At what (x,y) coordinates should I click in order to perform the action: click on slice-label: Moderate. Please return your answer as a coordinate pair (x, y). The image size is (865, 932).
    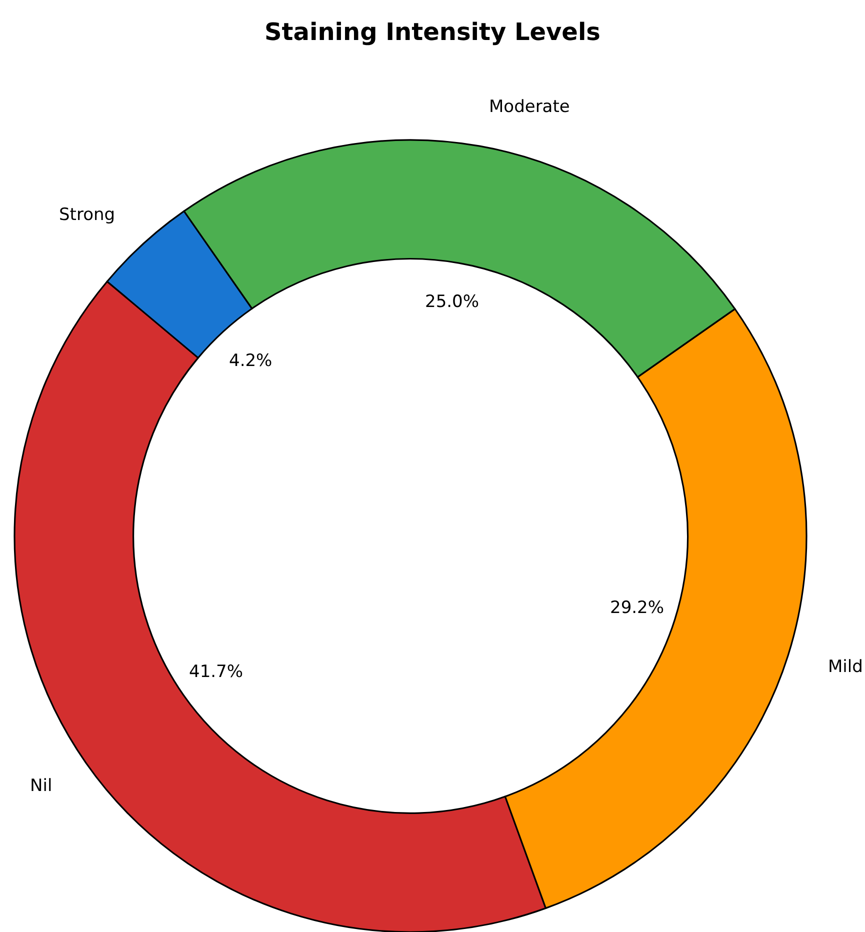
    Looking at the image, I should click on (529, 107).